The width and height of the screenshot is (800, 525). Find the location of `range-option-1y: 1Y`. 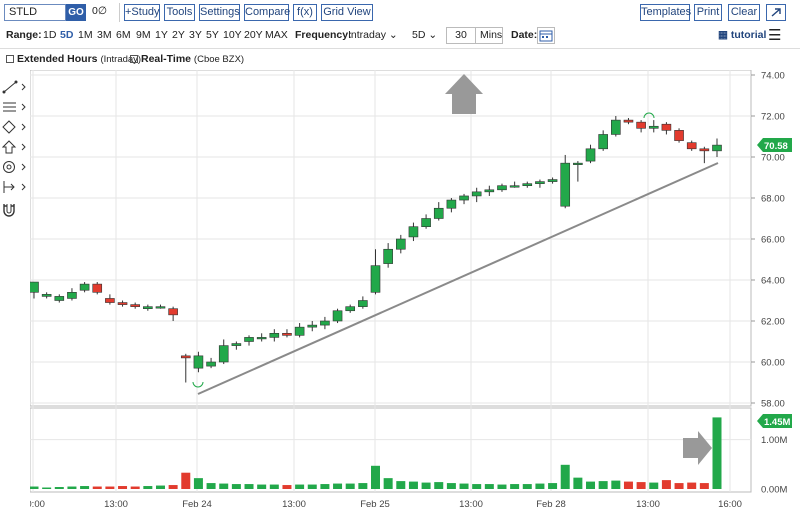

range-option-1y: 1Y is located at coordinates (161, 35).